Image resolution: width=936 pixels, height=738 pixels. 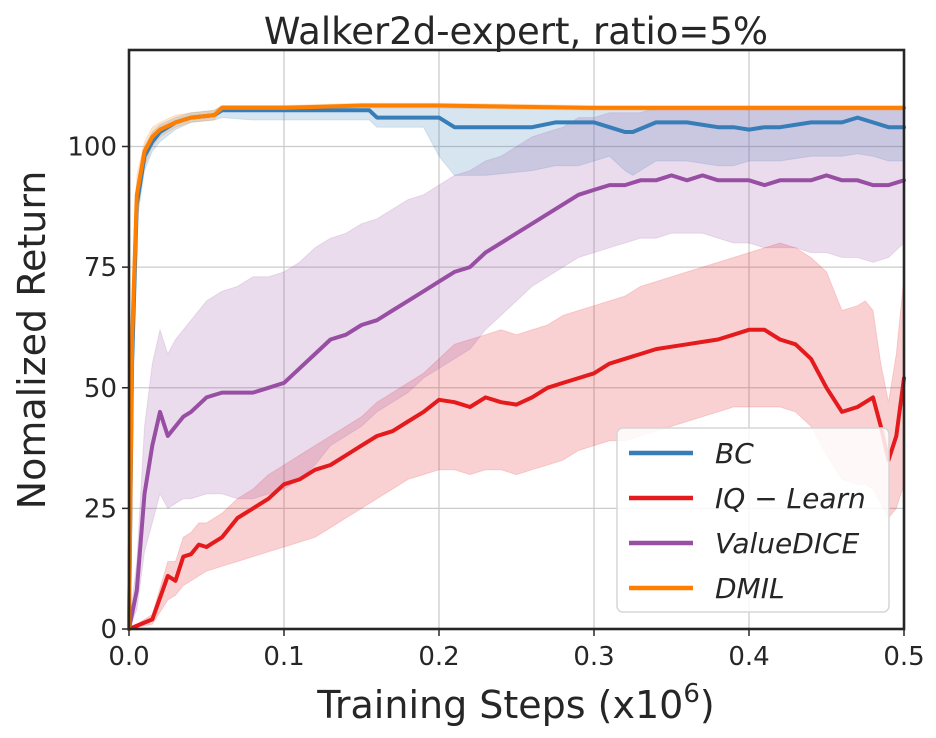 What do you see at coordinates (903, 657) in the screenshot?
I see `x-tick-label: 0.5` at bounding box center [903, 657].